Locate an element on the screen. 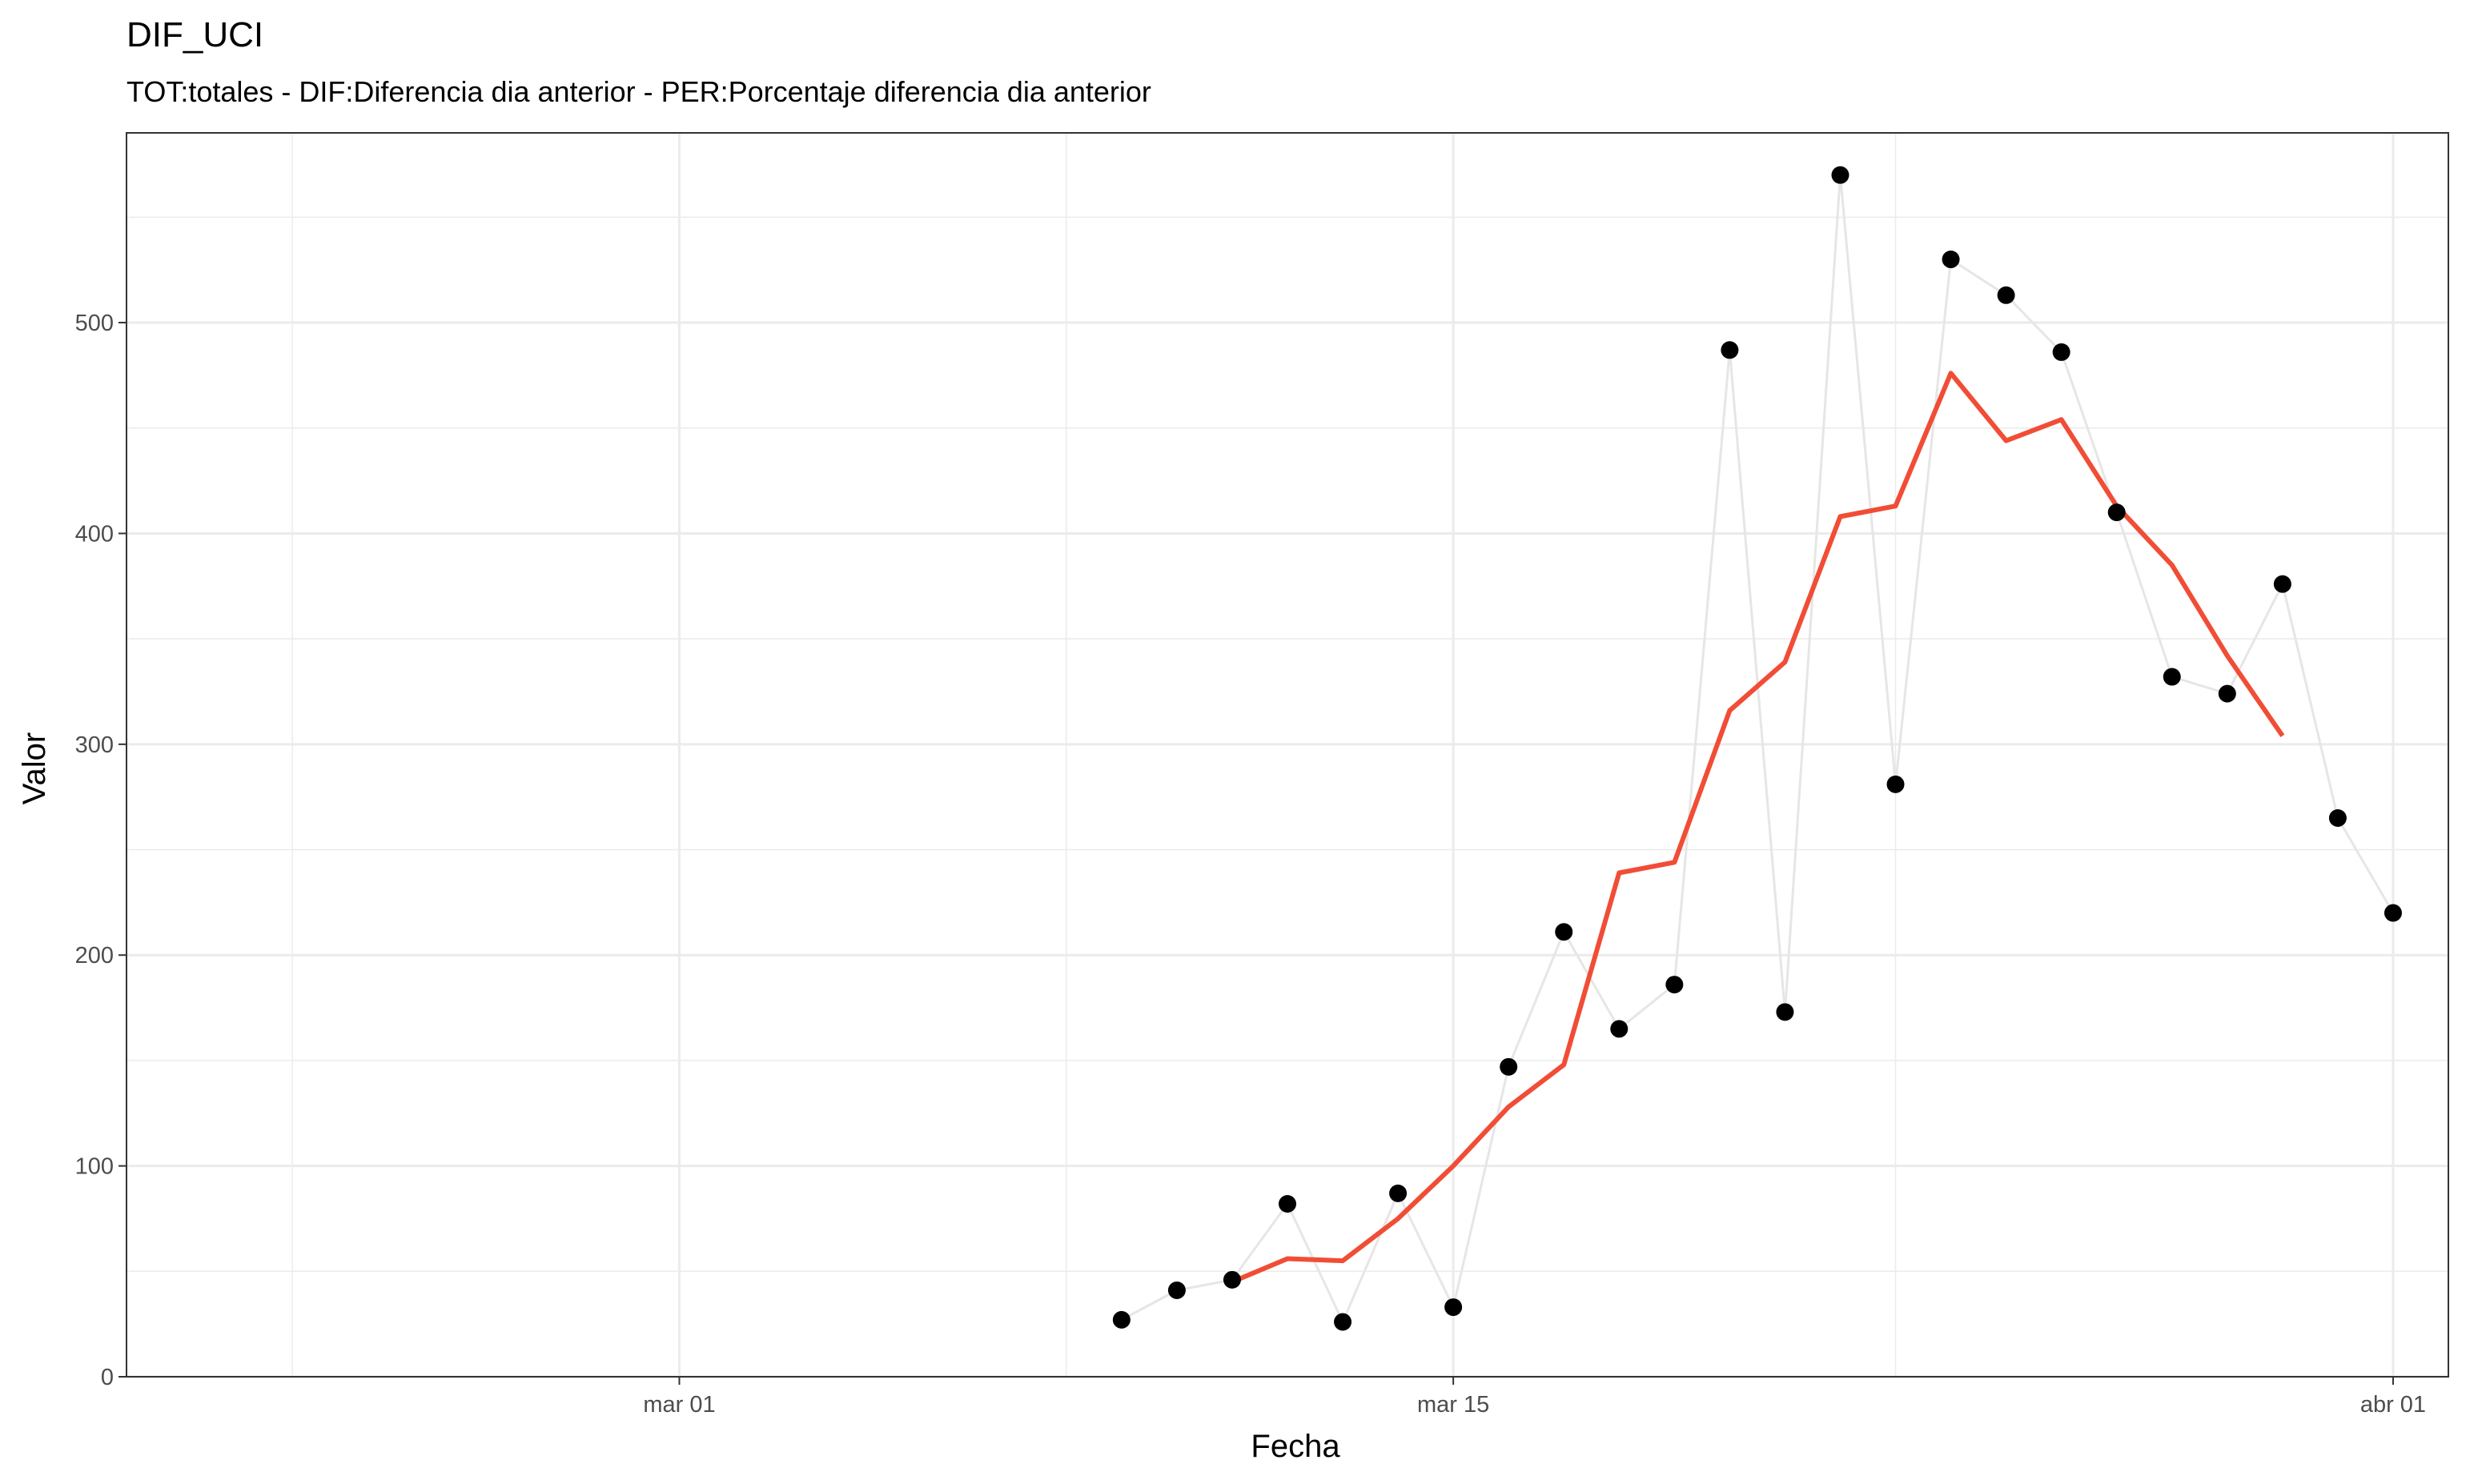 Image resolution: width=2478 pixels, height=1484 pixels. y-tick-label: 200 is located at coordinates (94, 956).